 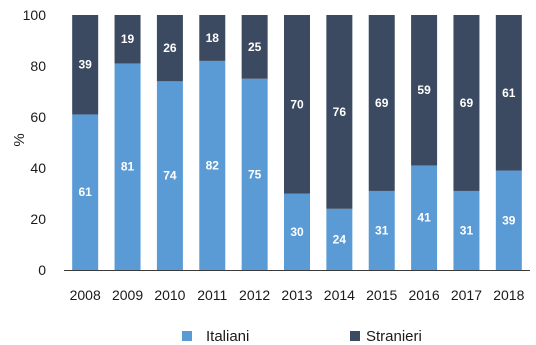 I want to click on data-label-stranieri-2015: 69, so click(x=382, y=103).